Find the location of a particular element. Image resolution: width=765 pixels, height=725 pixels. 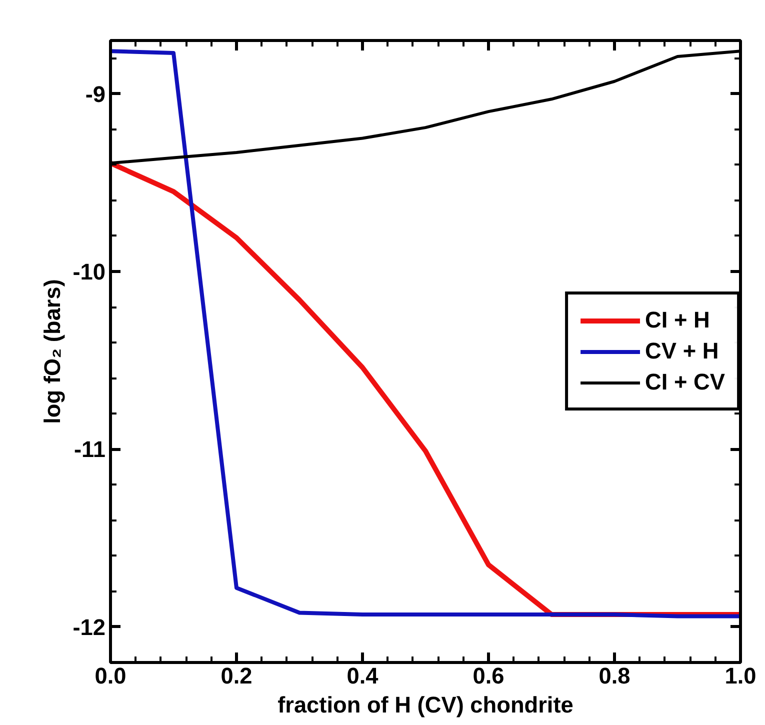

x-tick-label: 0.4 is located at coordinates (362, 675).